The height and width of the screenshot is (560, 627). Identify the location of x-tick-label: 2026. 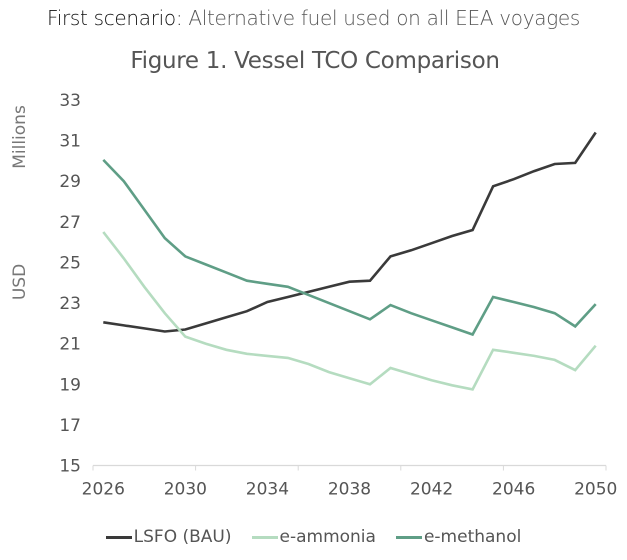
(103, 490).